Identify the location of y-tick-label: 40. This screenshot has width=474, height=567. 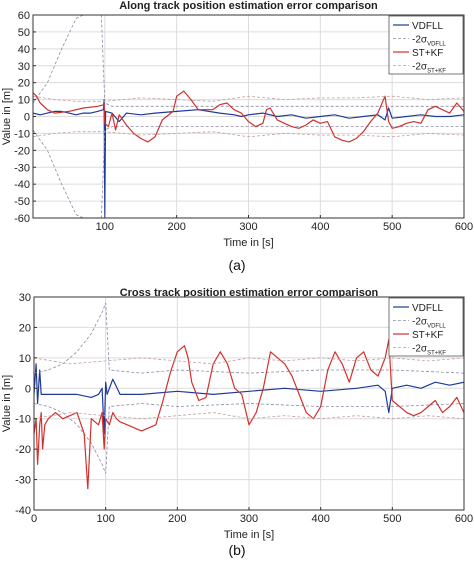
(24, 50).